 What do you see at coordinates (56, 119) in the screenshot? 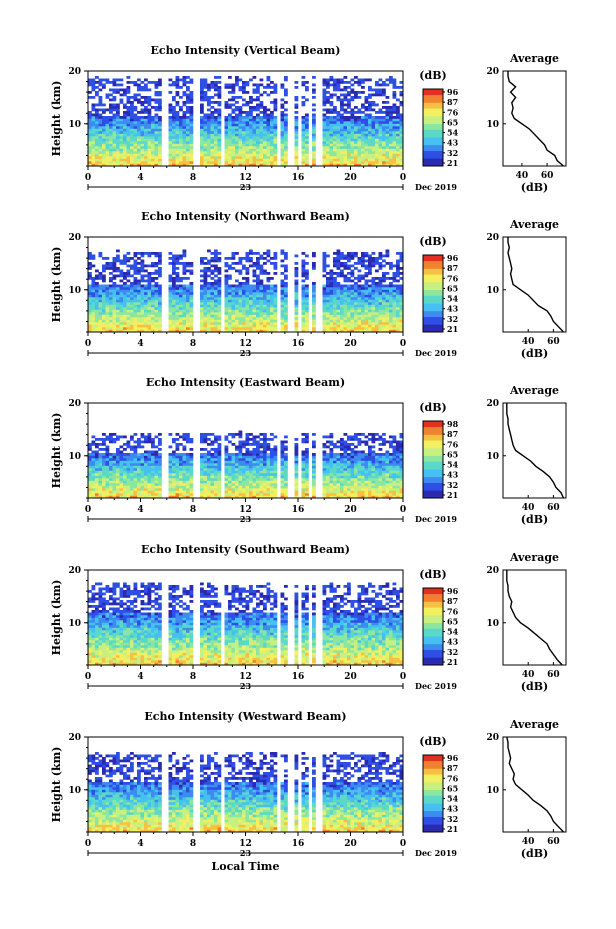
I see `y-axis-label: Height (km)` at bounding box center [56, 119].